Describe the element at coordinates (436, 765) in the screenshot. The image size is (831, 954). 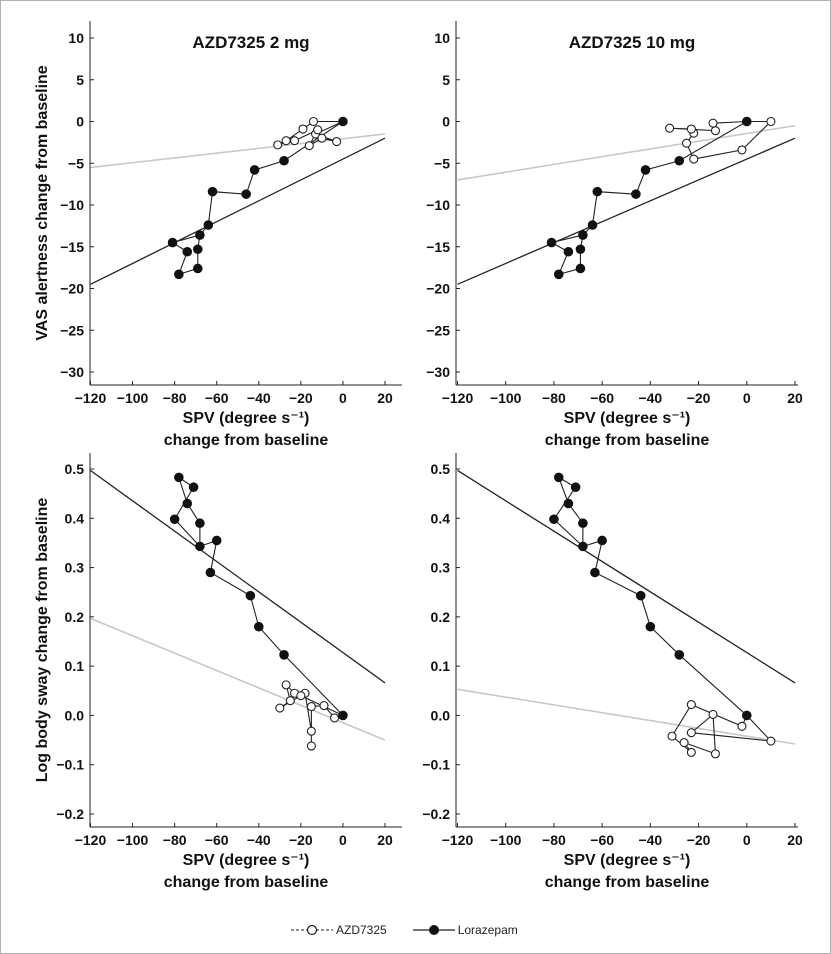
I see `y-tick-label: −0.1` at that location.